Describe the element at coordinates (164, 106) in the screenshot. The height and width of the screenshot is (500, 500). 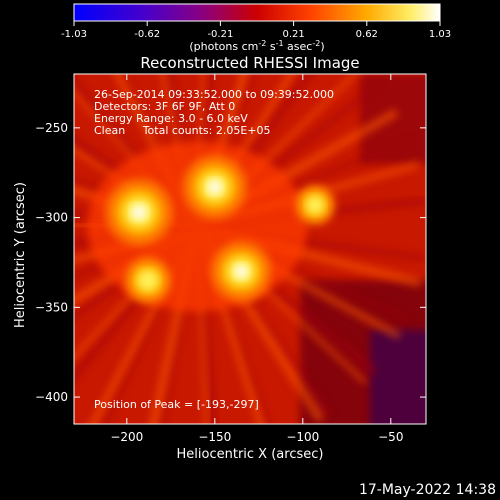
I see `annotation-detectors: Detectors: 3F 6F 9F, Att 0` at that location.